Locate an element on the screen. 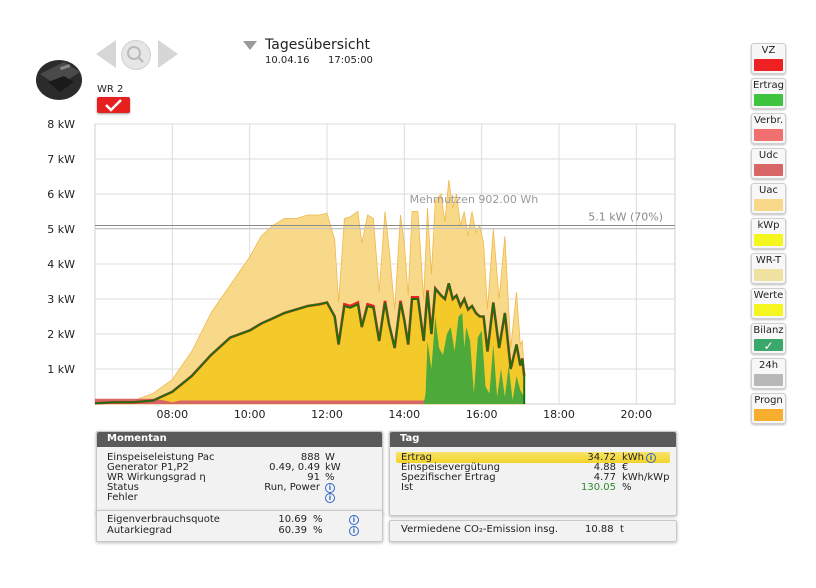 The width and height of the screenshot is (816, 588). x-tick-label: 18:00 is located at coordinates (559, 414).